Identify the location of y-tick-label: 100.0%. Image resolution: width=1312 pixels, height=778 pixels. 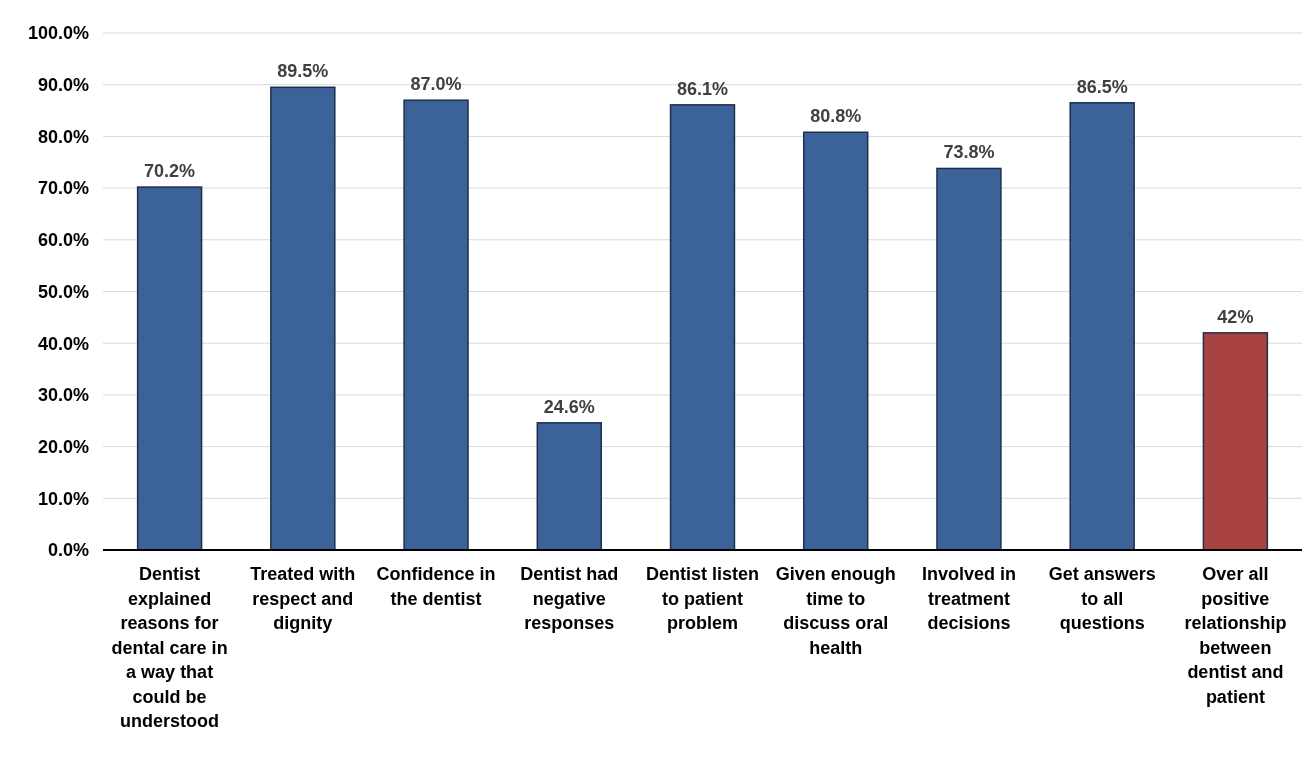
(58, 33).